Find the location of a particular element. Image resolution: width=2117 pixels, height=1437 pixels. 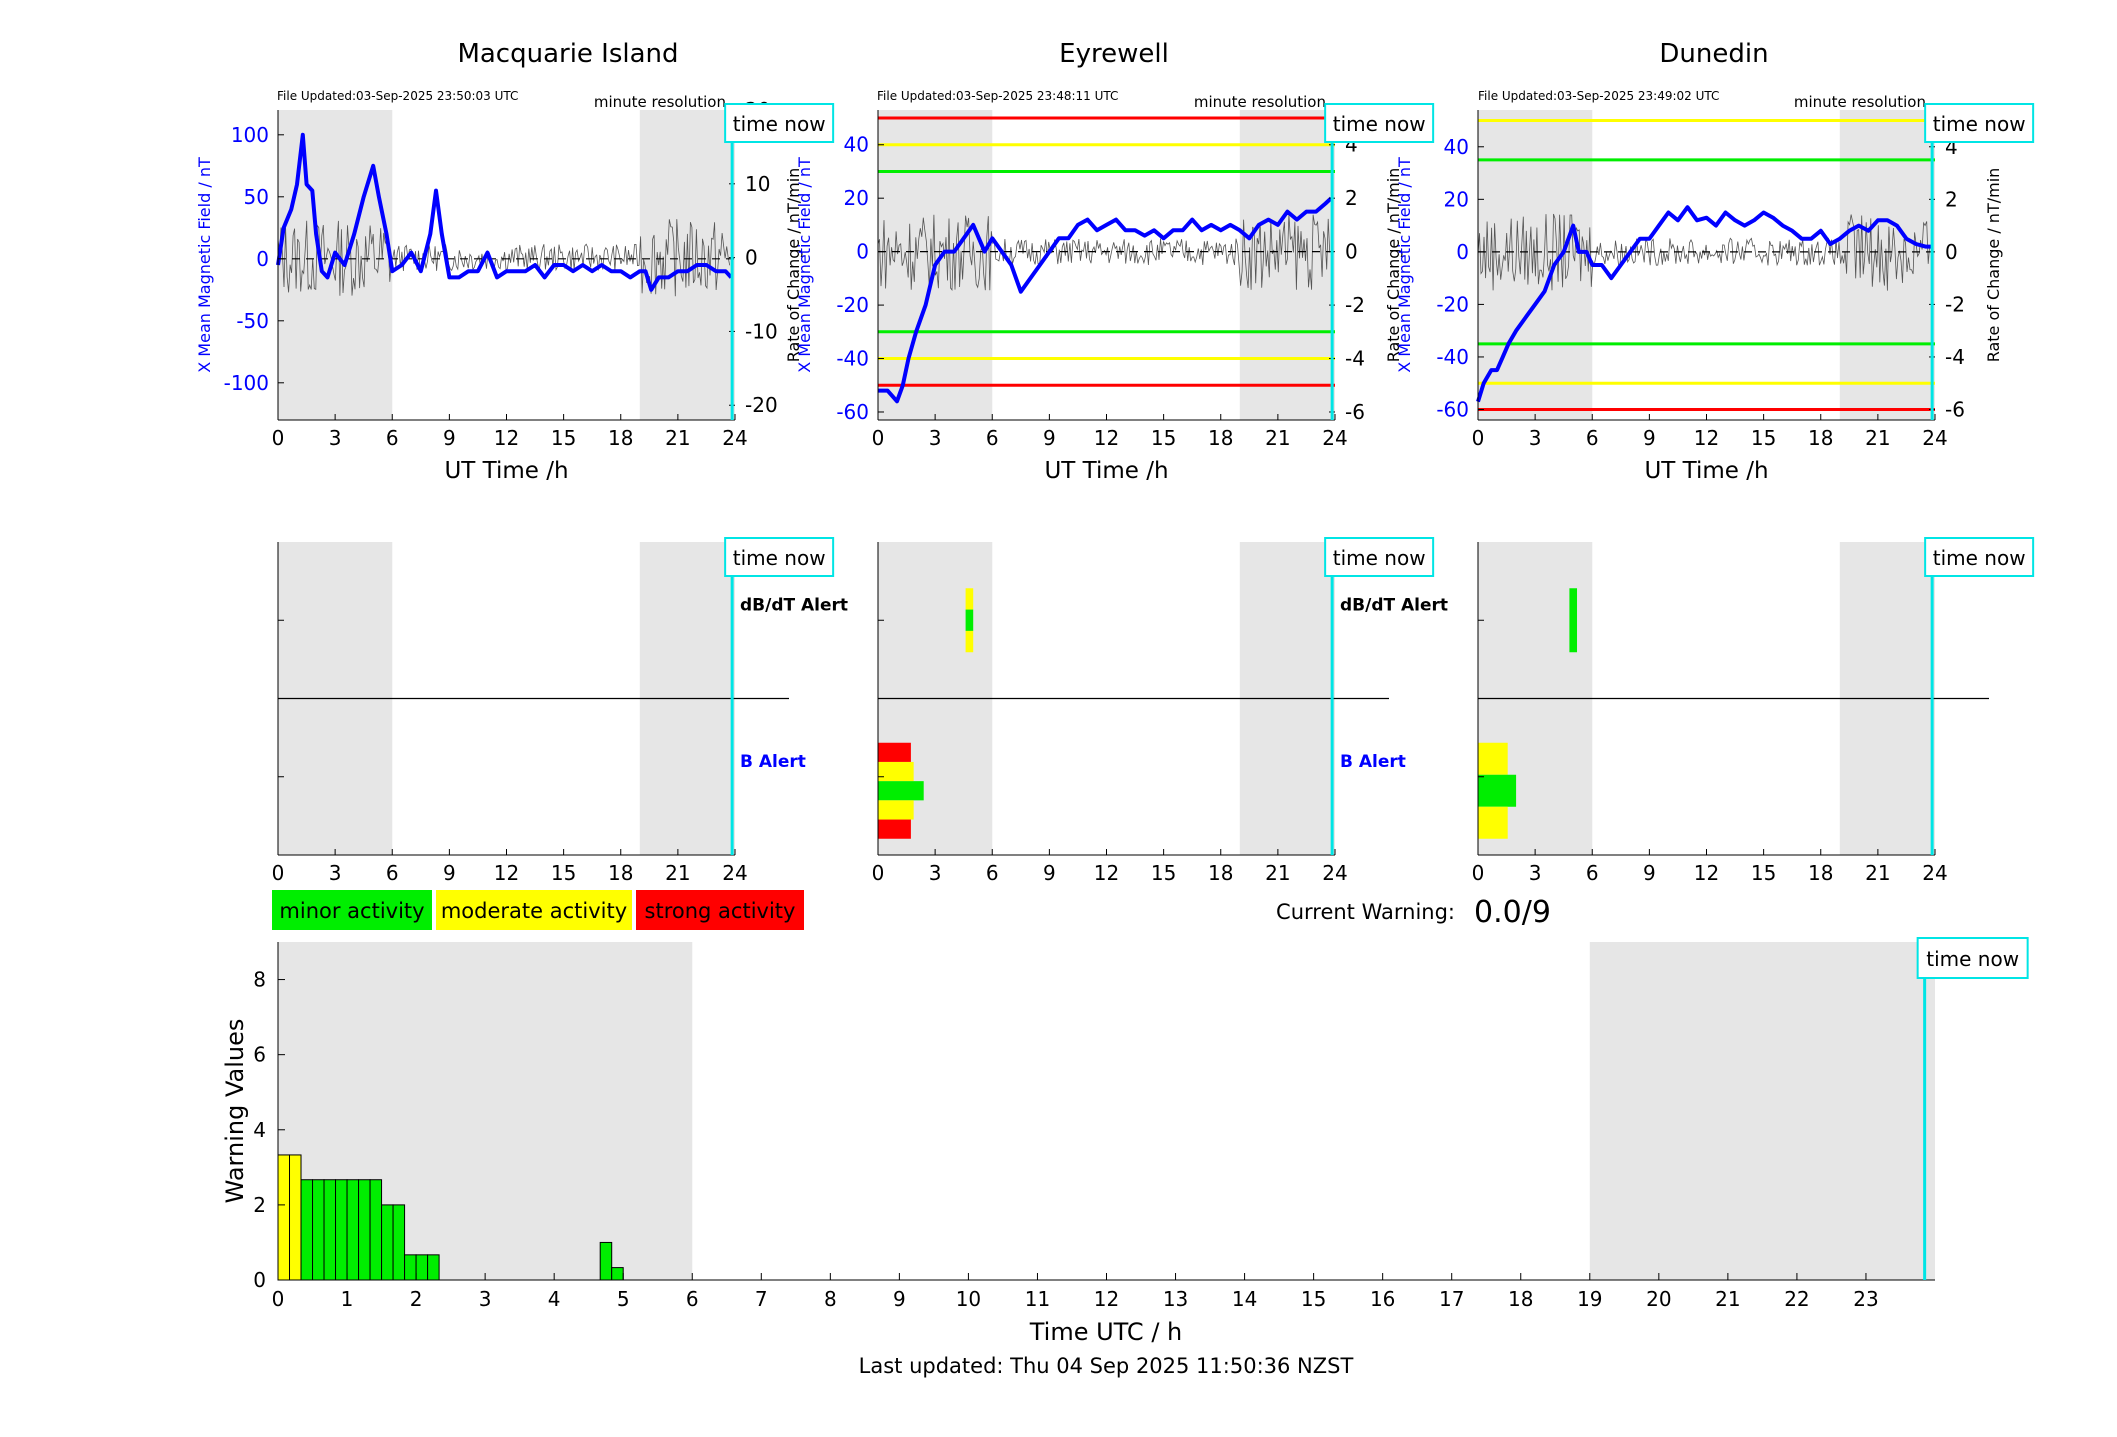

y-tick-label: -60 is located at coordinates (852, 412).